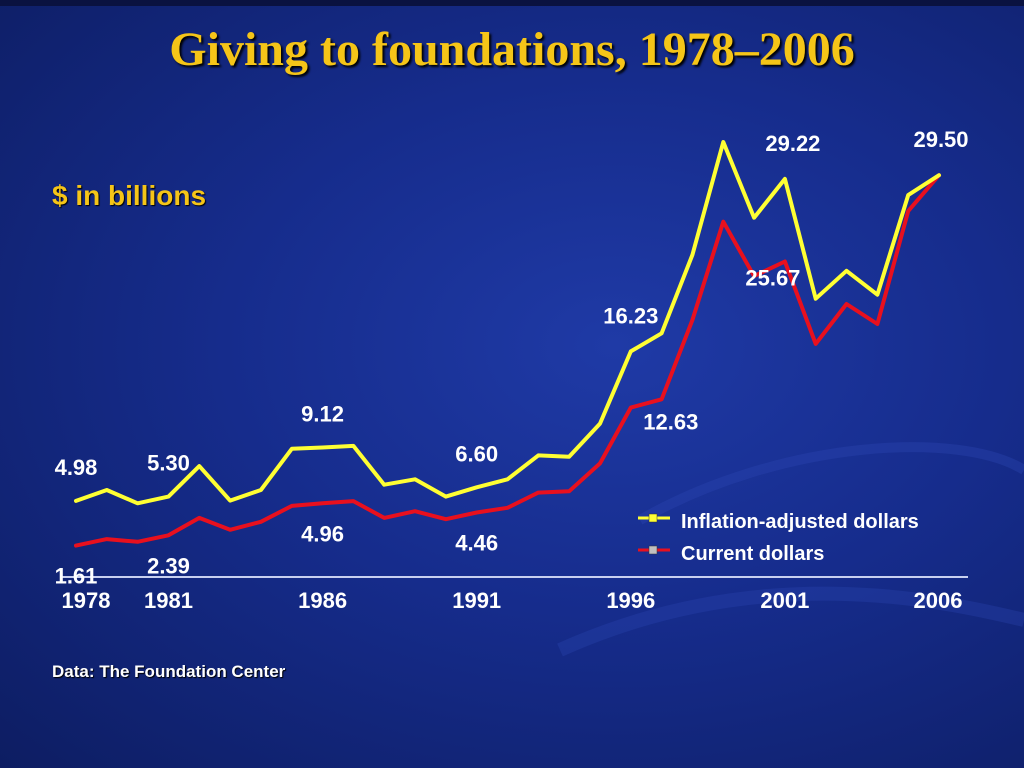 This screenshot has height=768, width=1024. Describe the element at coordinates (76, 576) in the screenshot. I see `data-label: 1.61` at that location.